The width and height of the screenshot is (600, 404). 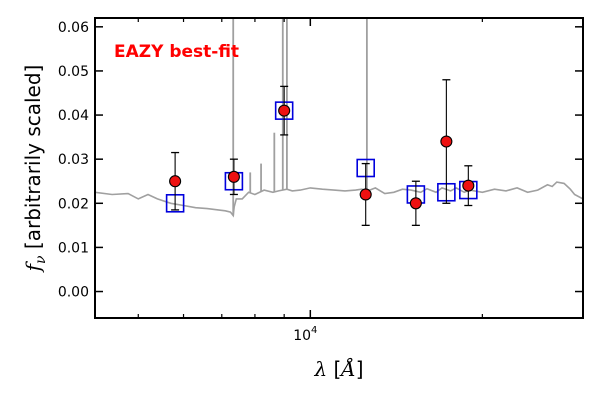 I want to click on x-axis-symbol: λ, so click(x=320, y=369).